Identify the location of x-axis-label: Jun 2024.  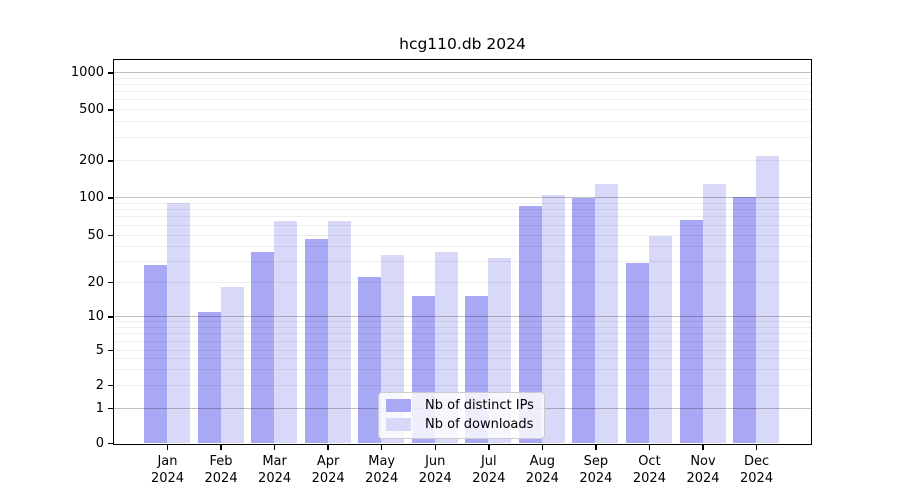
(435, 469).